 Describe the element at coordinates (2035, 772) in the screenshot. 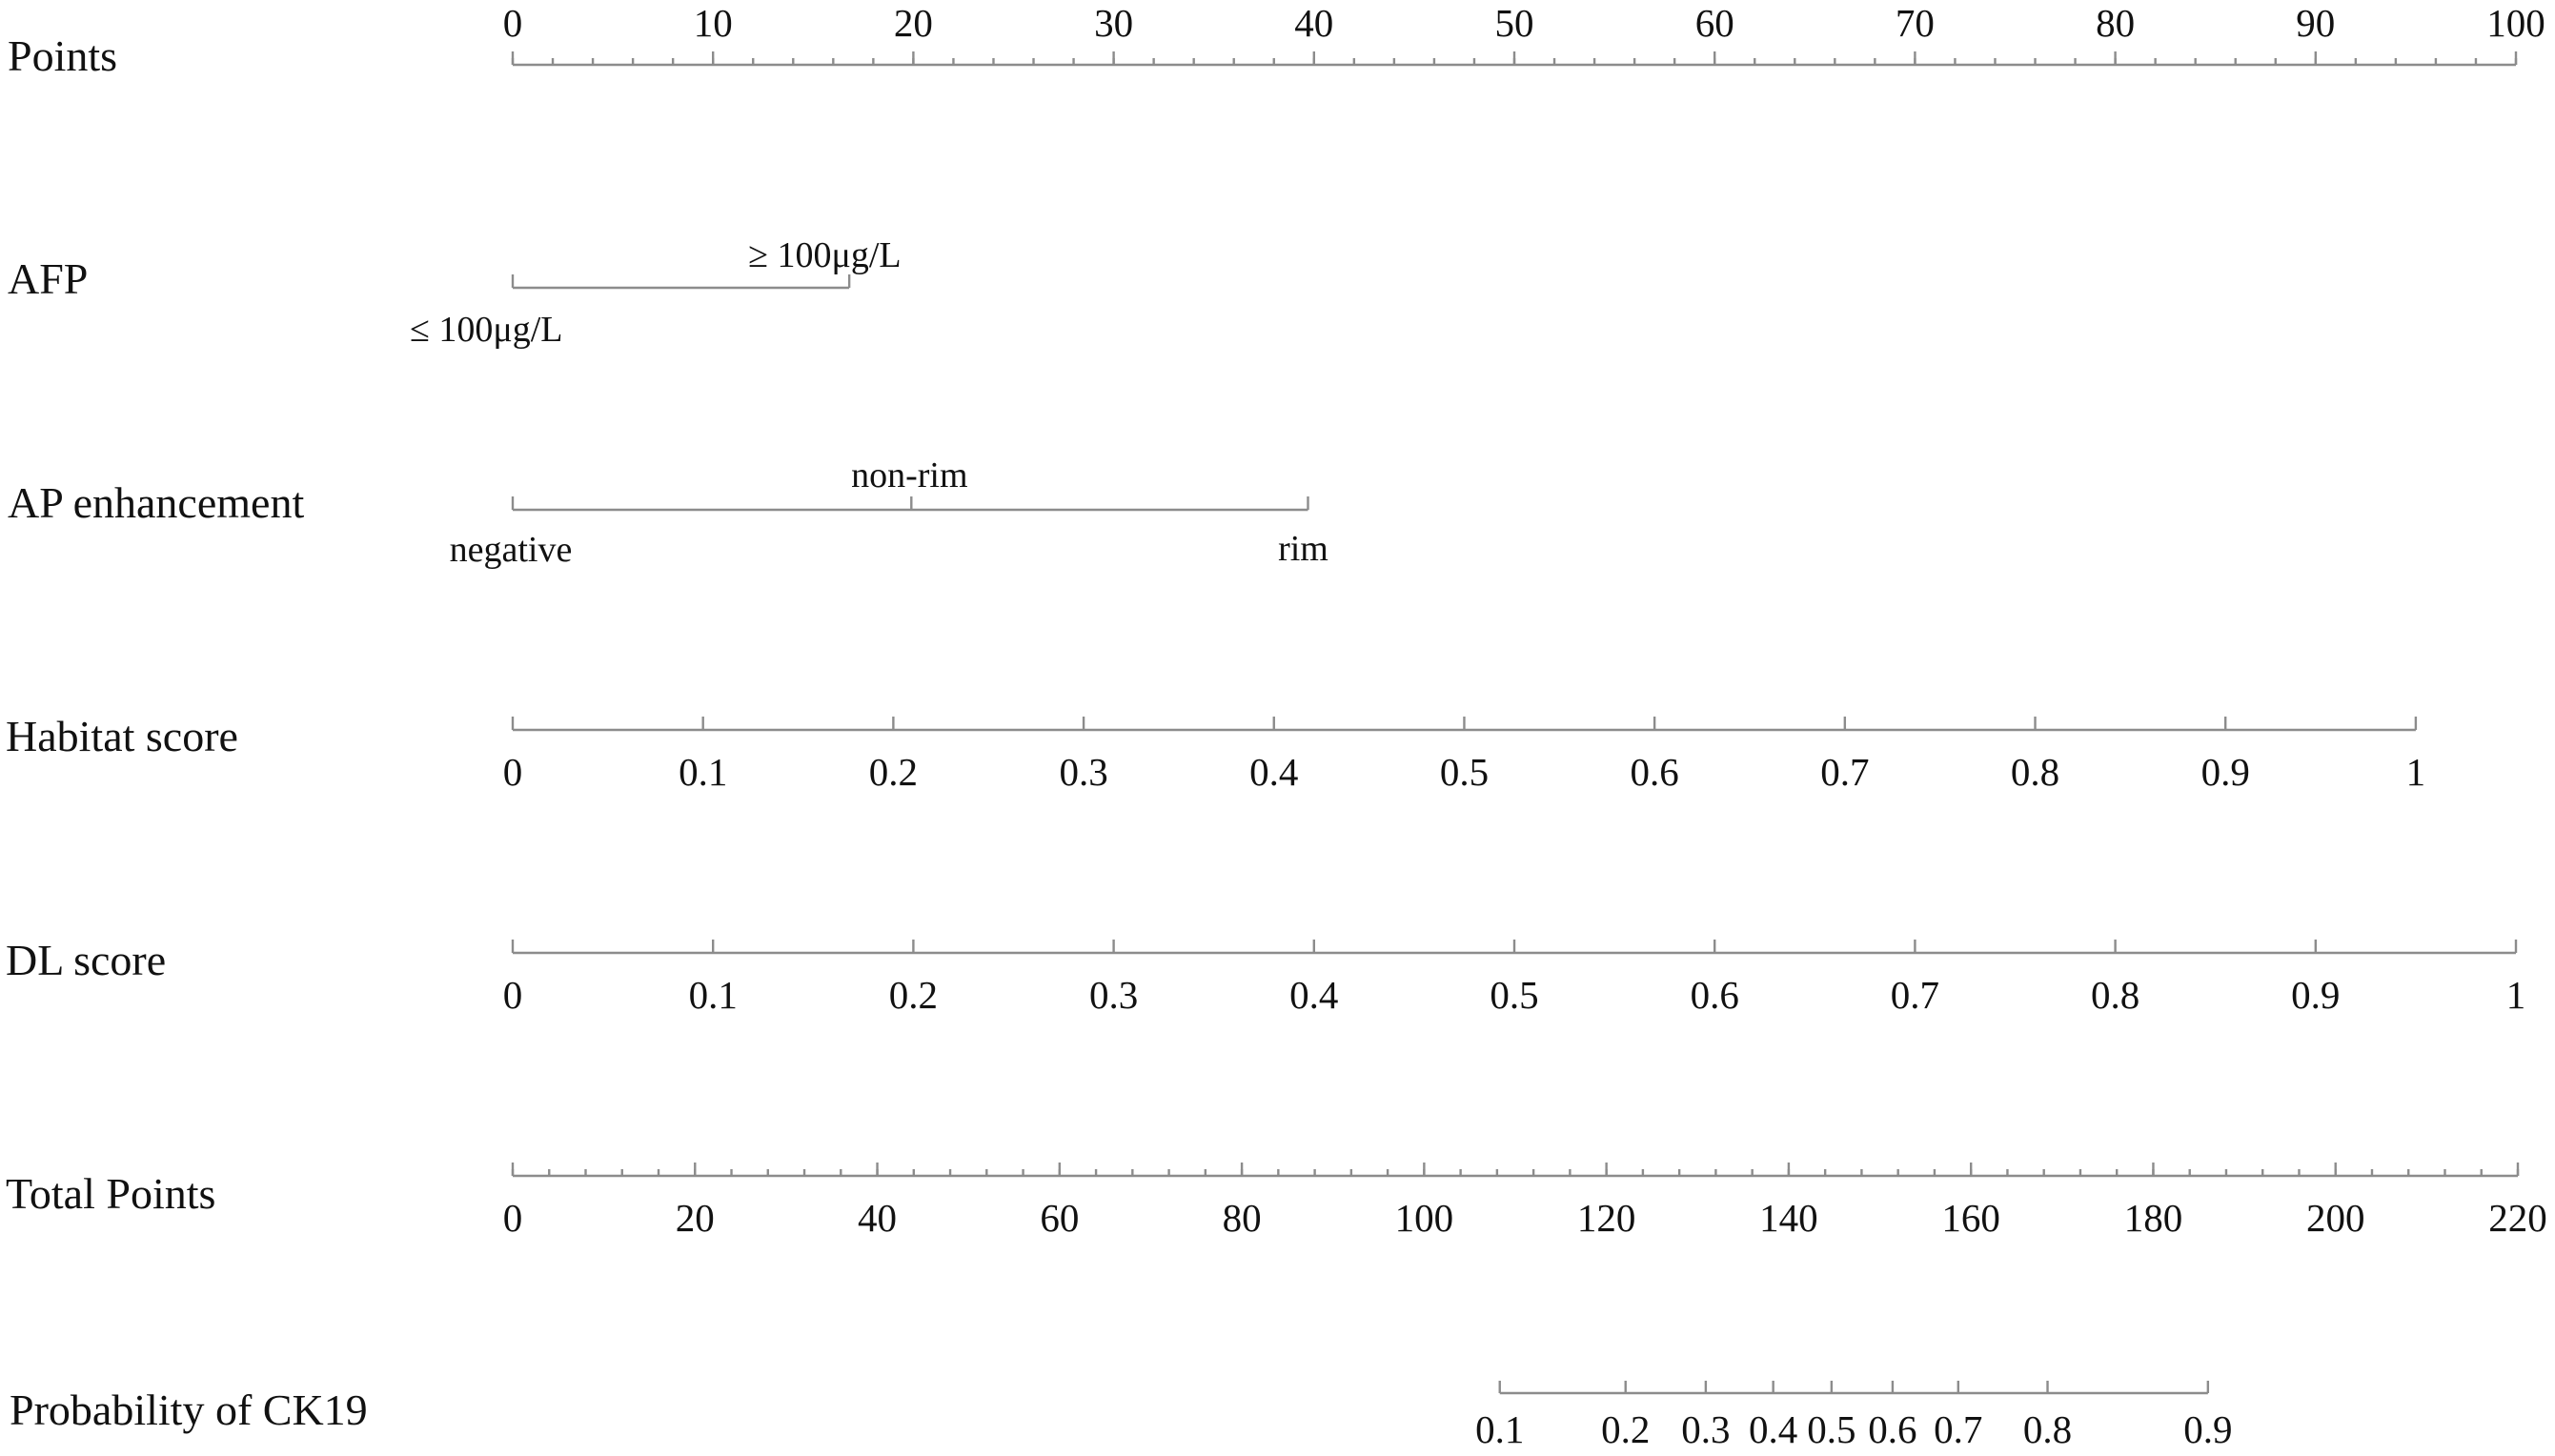

I see `habitat-score-tick-label: 0.8` at that location.